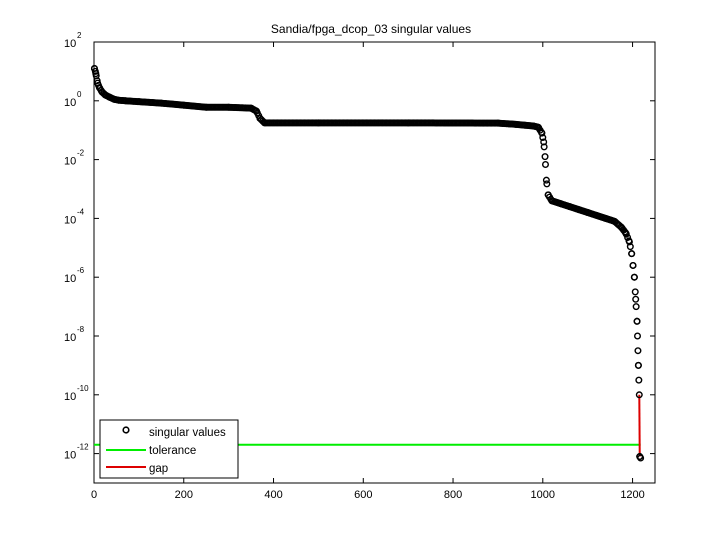 The height and width of the screenshot is (540, 720). I want to click on legend-label-tolerance: tolerance, so click(172, 451).